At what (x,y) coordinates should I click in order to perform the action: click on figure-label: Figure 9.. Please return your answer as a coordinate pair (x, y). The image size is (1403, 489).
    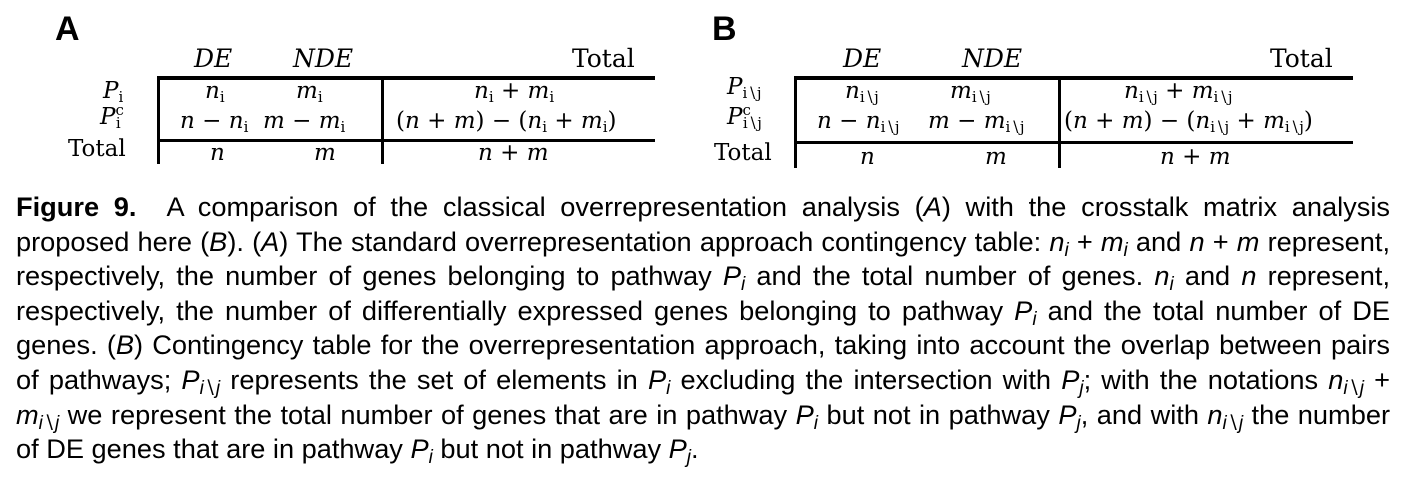
    Looking at the image, I should click on (76, 206).